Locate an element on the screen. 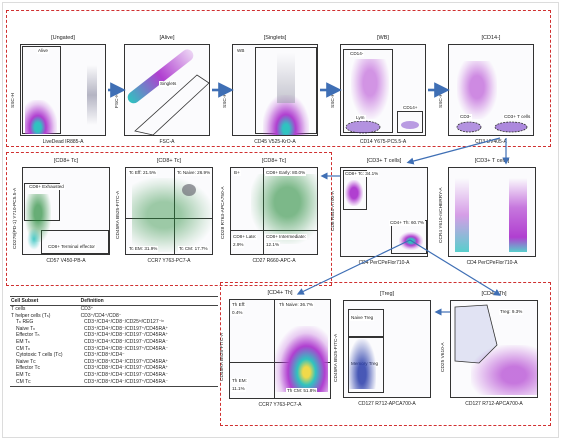  y-axis-label: FSC-H is located at coordinates (117, 100).